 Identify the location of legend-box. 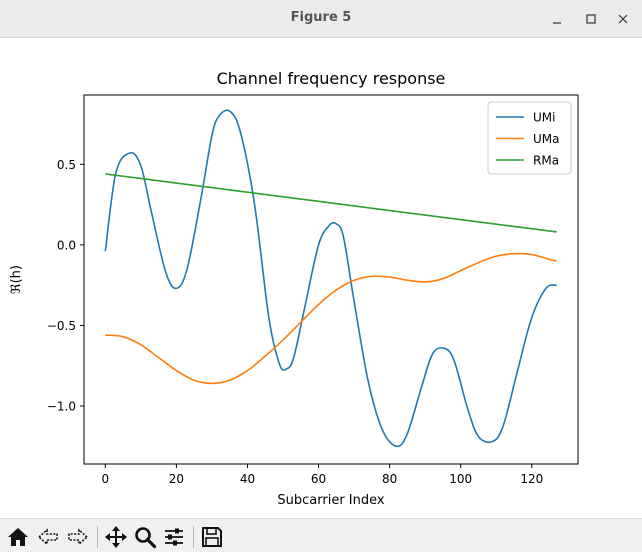
(529, 138).